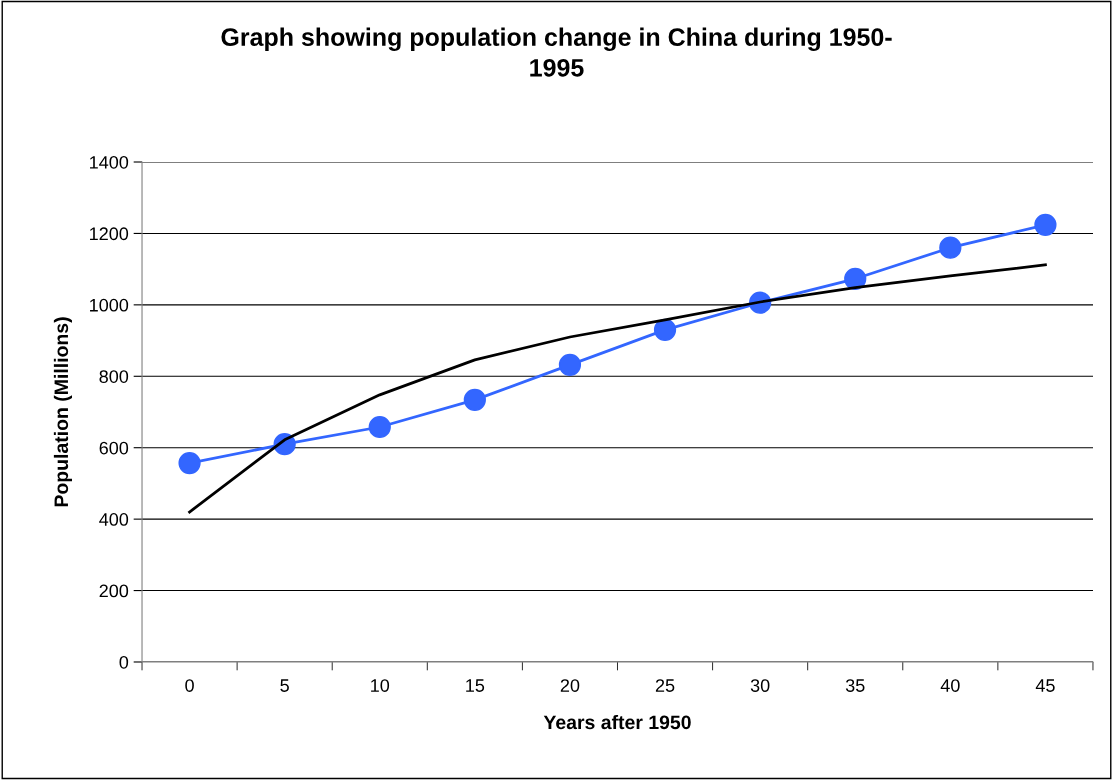  What do you see at coordinates (475, 685) in the screenshot?
I see `x-tick-label: 15` at bounding box center [475, 685].